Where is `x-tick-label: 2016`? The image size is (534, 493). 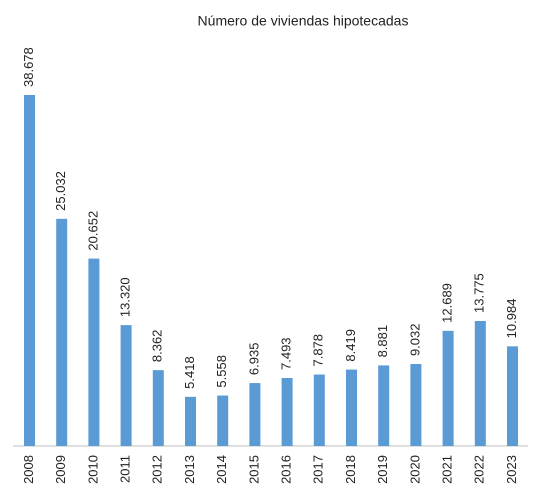 x-tick-label: 2016 is located at coordinates (286, 469).